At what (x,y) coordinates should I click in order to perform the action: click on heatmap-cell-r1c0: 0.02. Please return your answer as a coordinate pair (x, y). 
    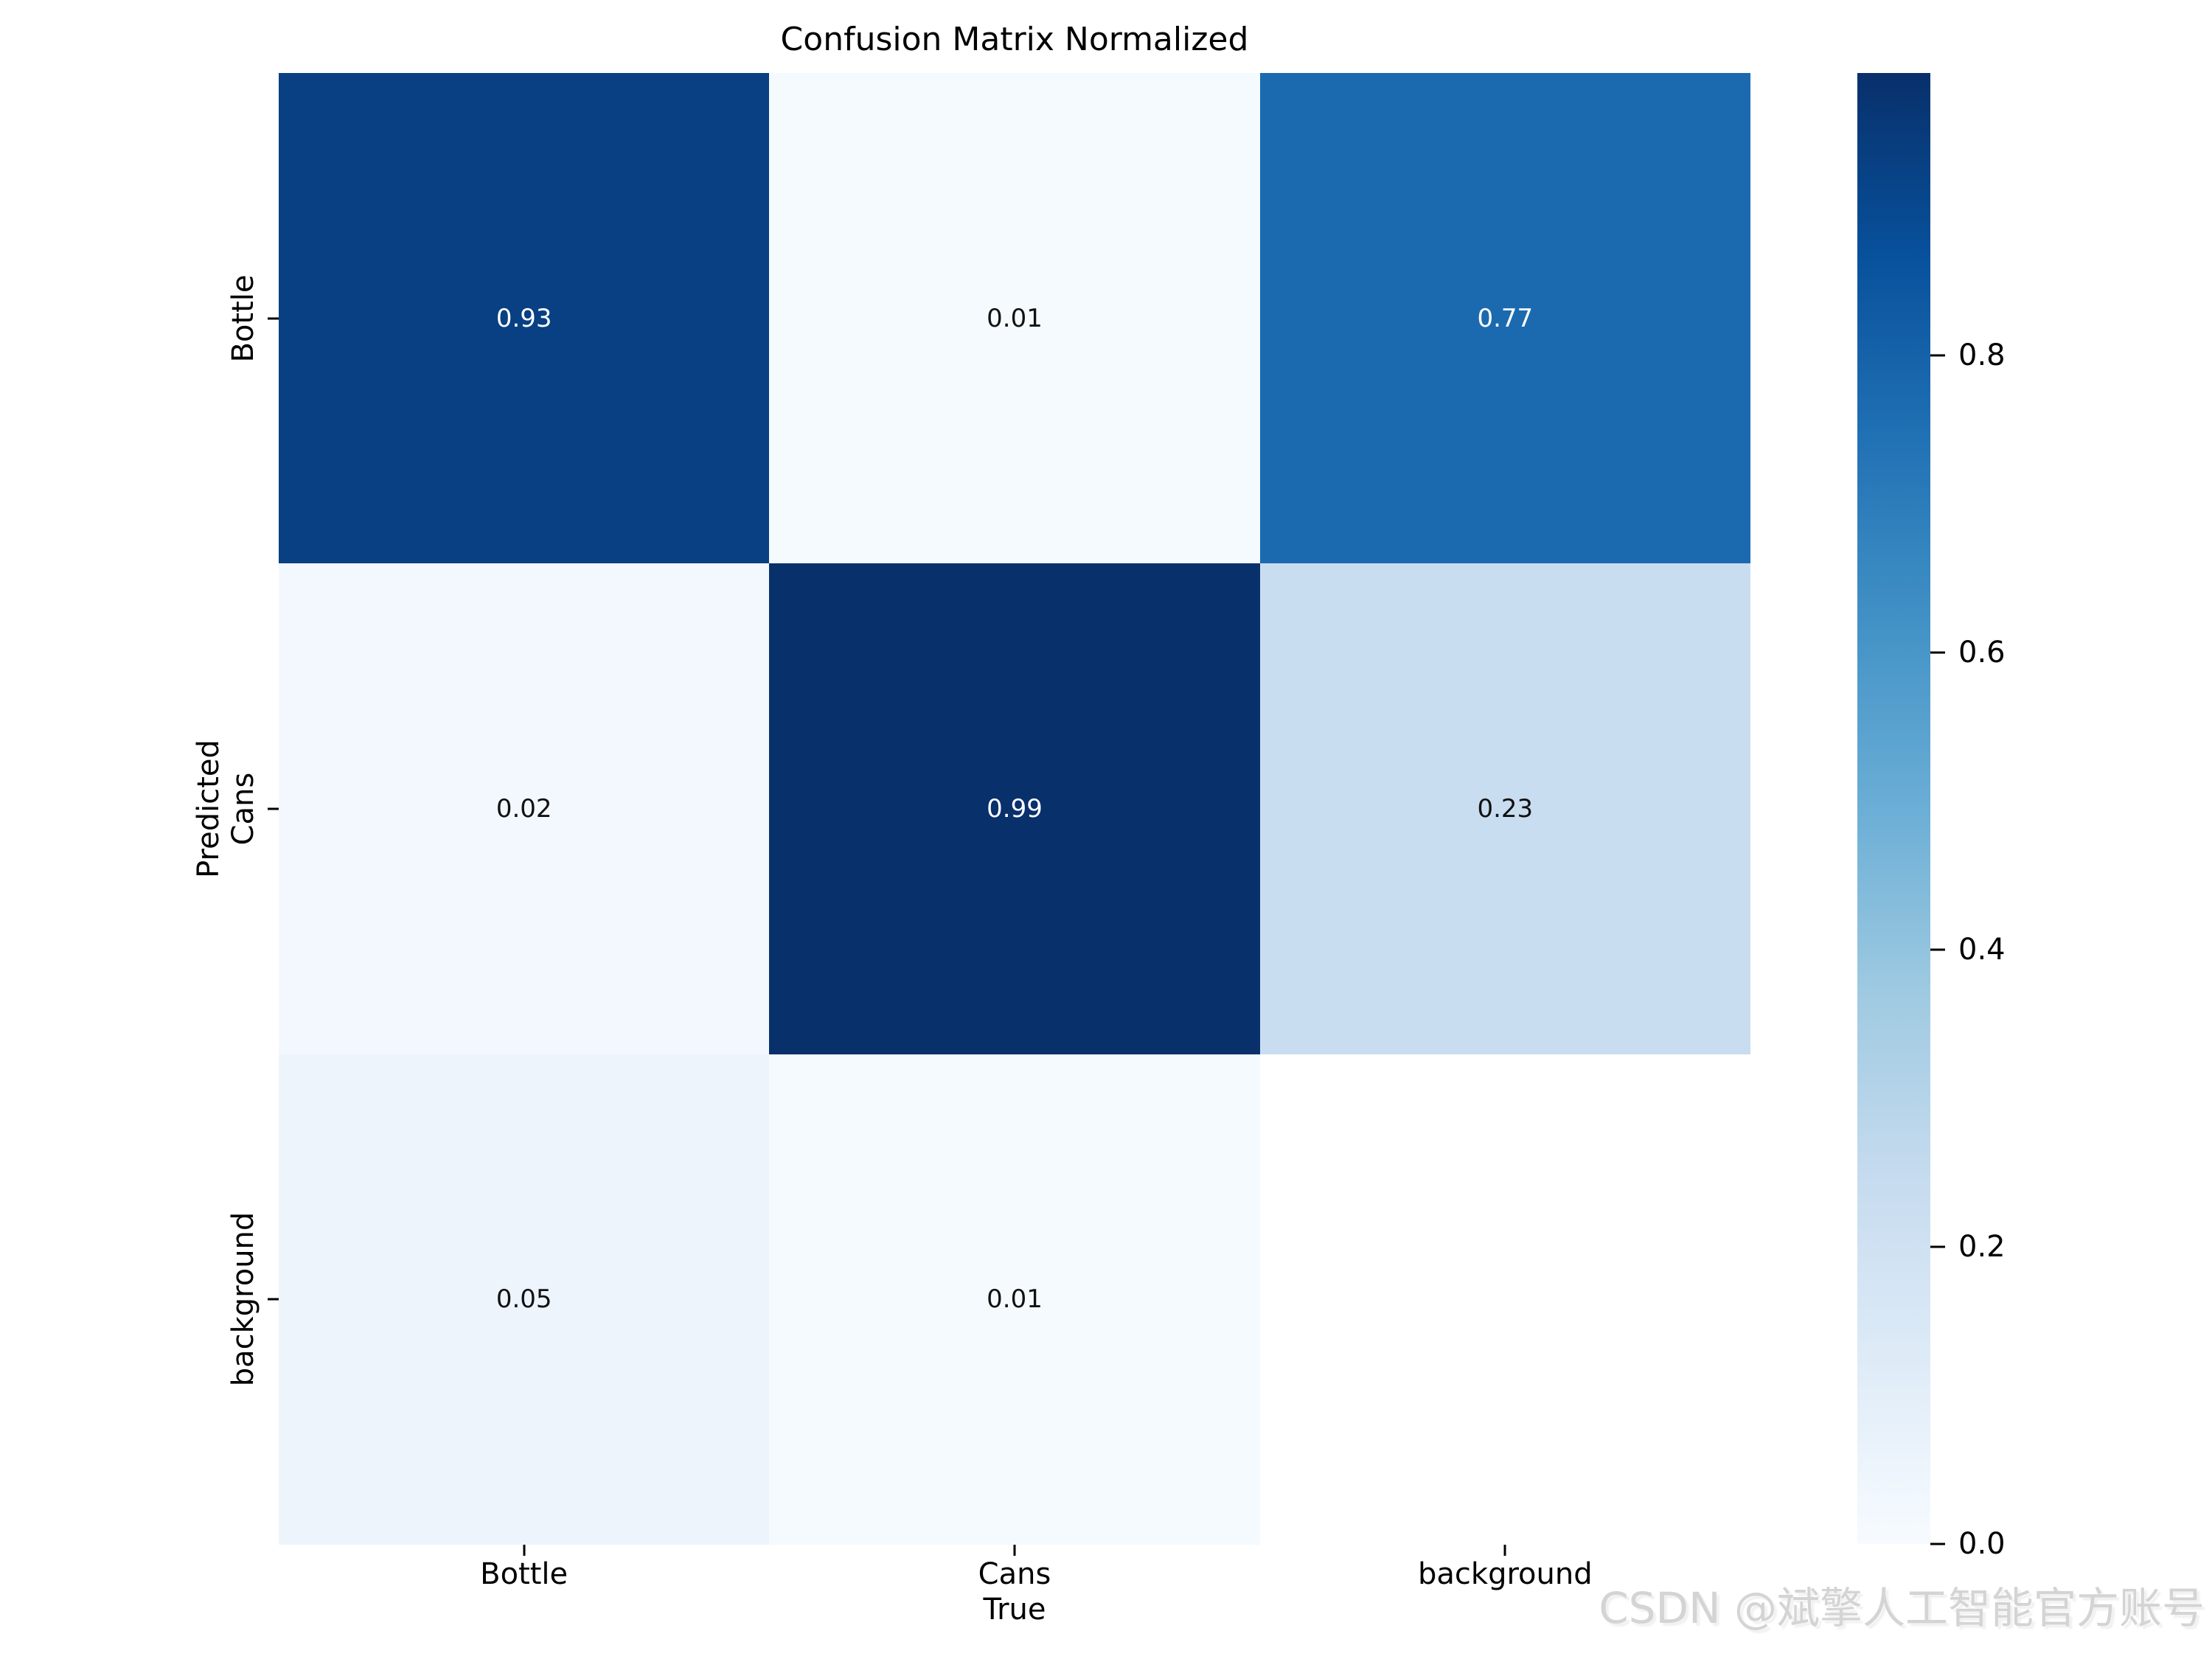
    Looking at the image, I should click on (524, 808).